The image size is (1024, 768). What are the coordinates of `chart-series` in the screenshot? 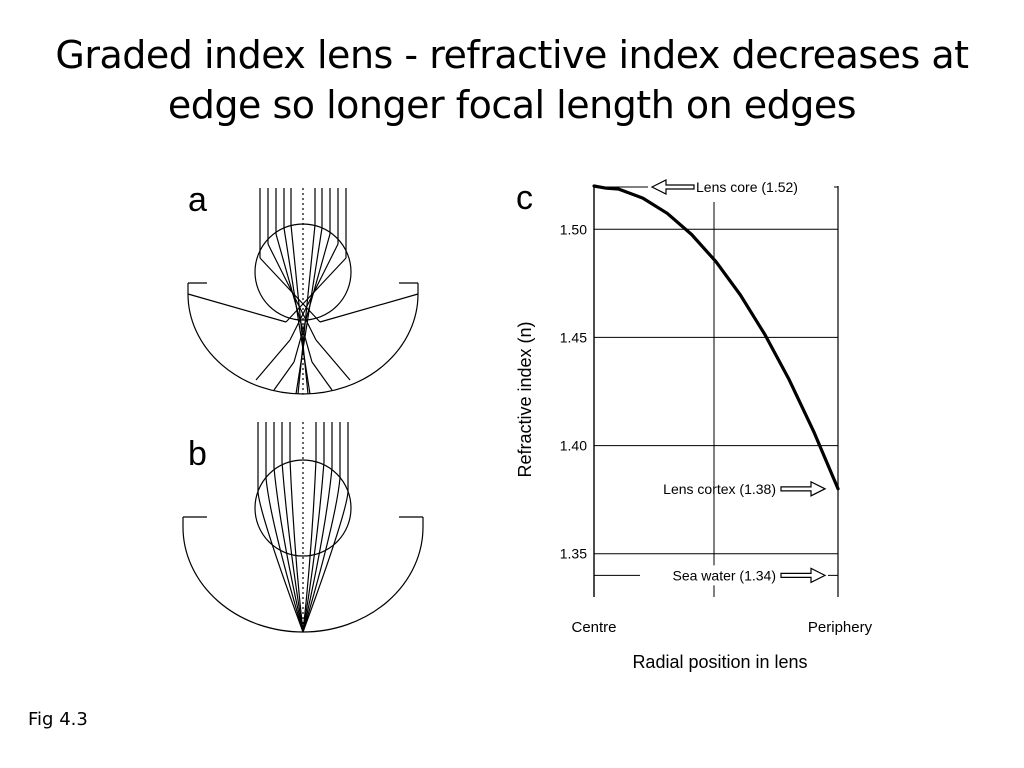 It's located at (716, 337).